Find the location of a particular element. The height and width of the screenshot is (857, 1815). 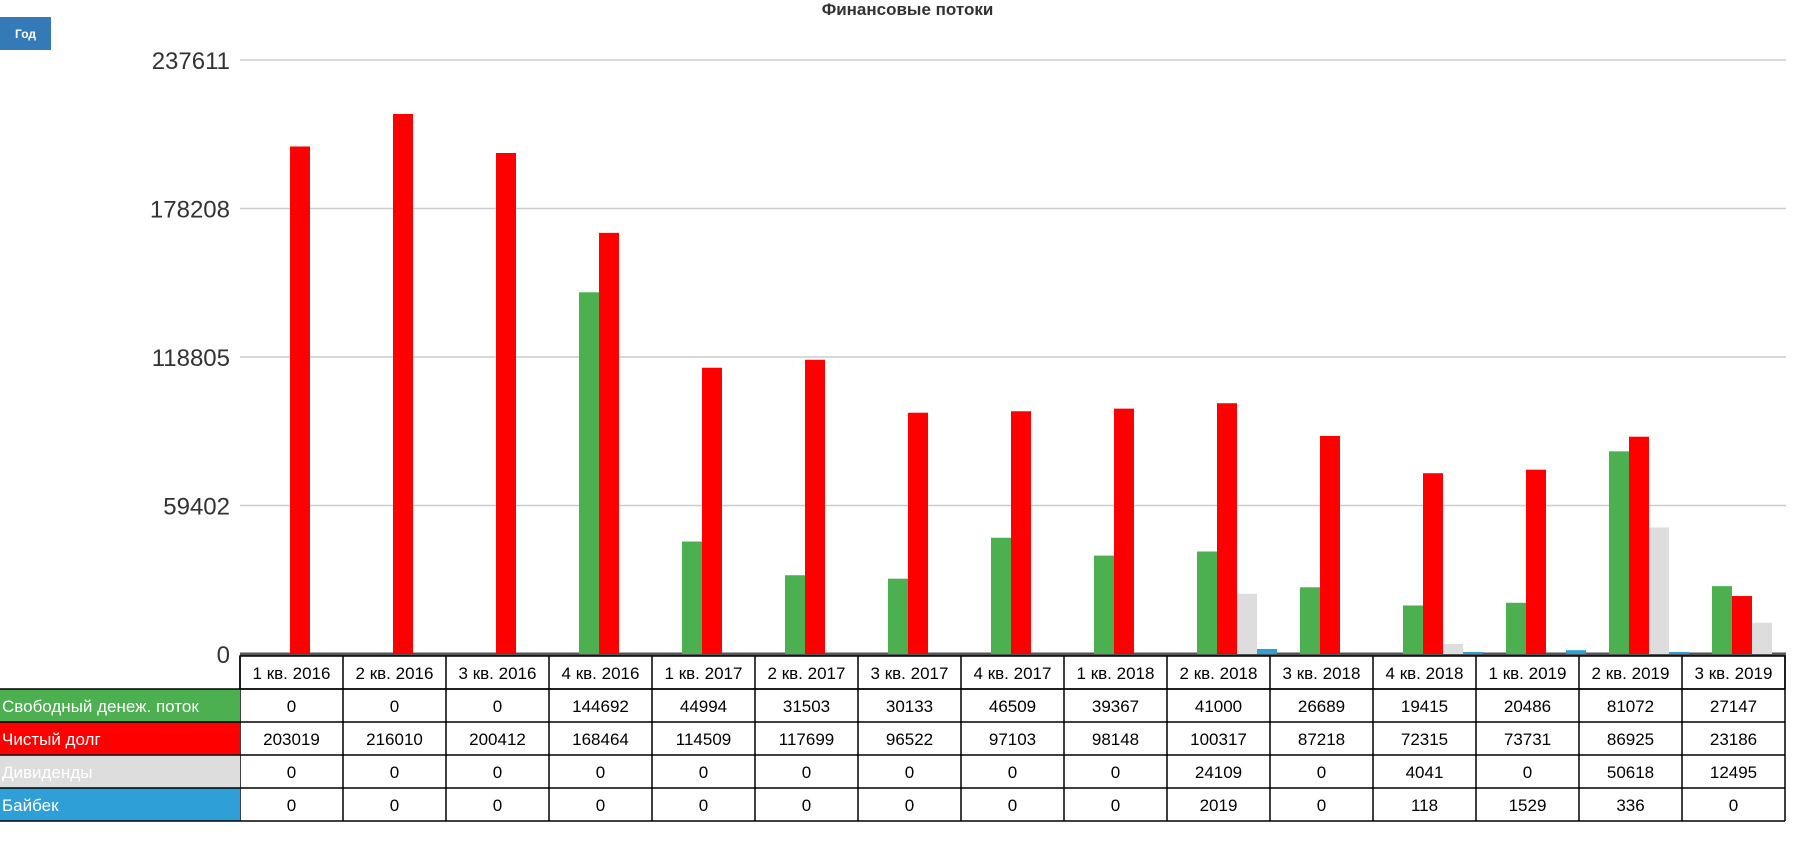

data-label-4-15: 0 is located at coordinates (1733, 805).